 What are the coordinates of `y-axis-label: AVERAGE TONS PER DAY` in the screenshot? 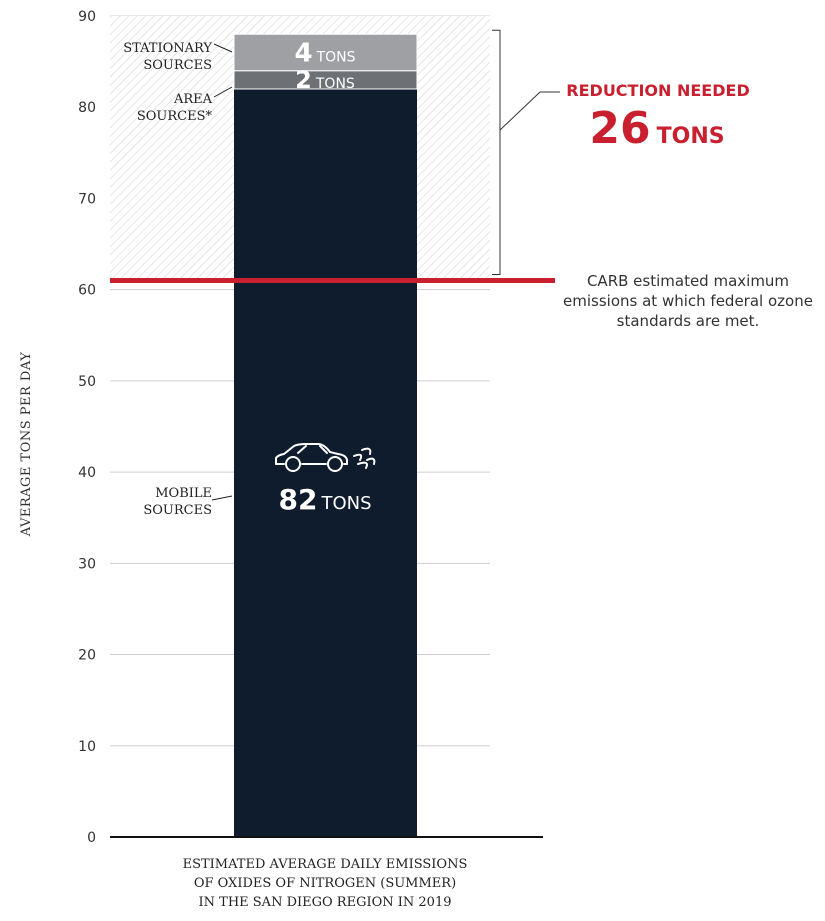 It's located at (26, 445).